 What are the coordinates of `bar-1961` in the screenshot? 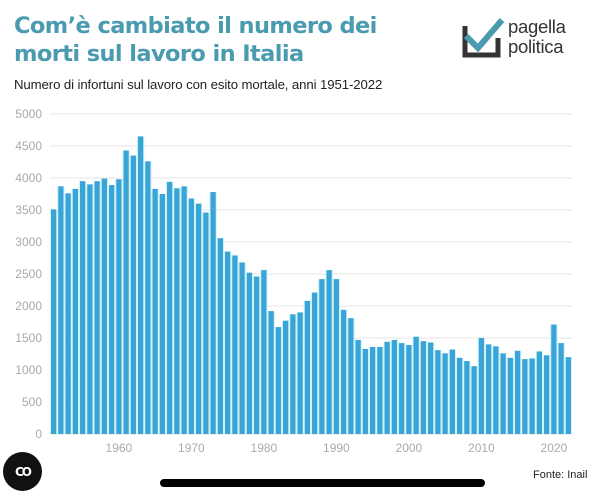 It's located at (126, 292).